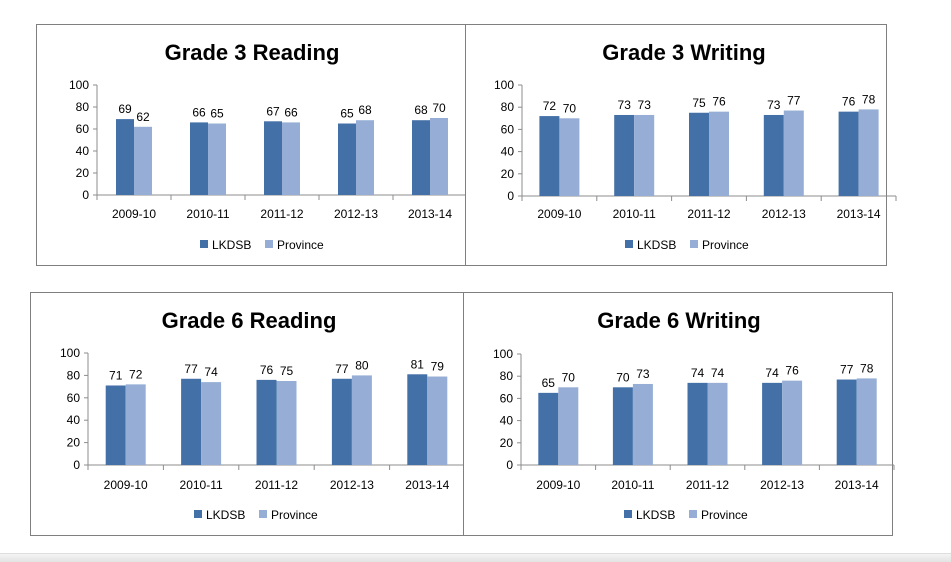  What do you see at coordinates (683, 52) in the screenshot?
I see `chart-title: Grade 3 Writing` at bounding box center [683, 52].